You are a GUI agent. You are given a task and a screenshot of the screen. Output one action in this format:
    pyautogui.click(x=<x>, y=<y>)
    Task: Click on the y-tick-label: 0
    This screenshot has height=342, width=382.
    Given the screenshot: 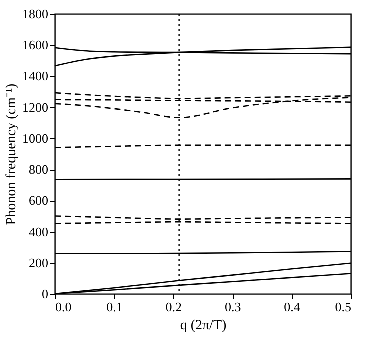 What is the action you would take?
    pyautogui.click(x=45, y=294)
    